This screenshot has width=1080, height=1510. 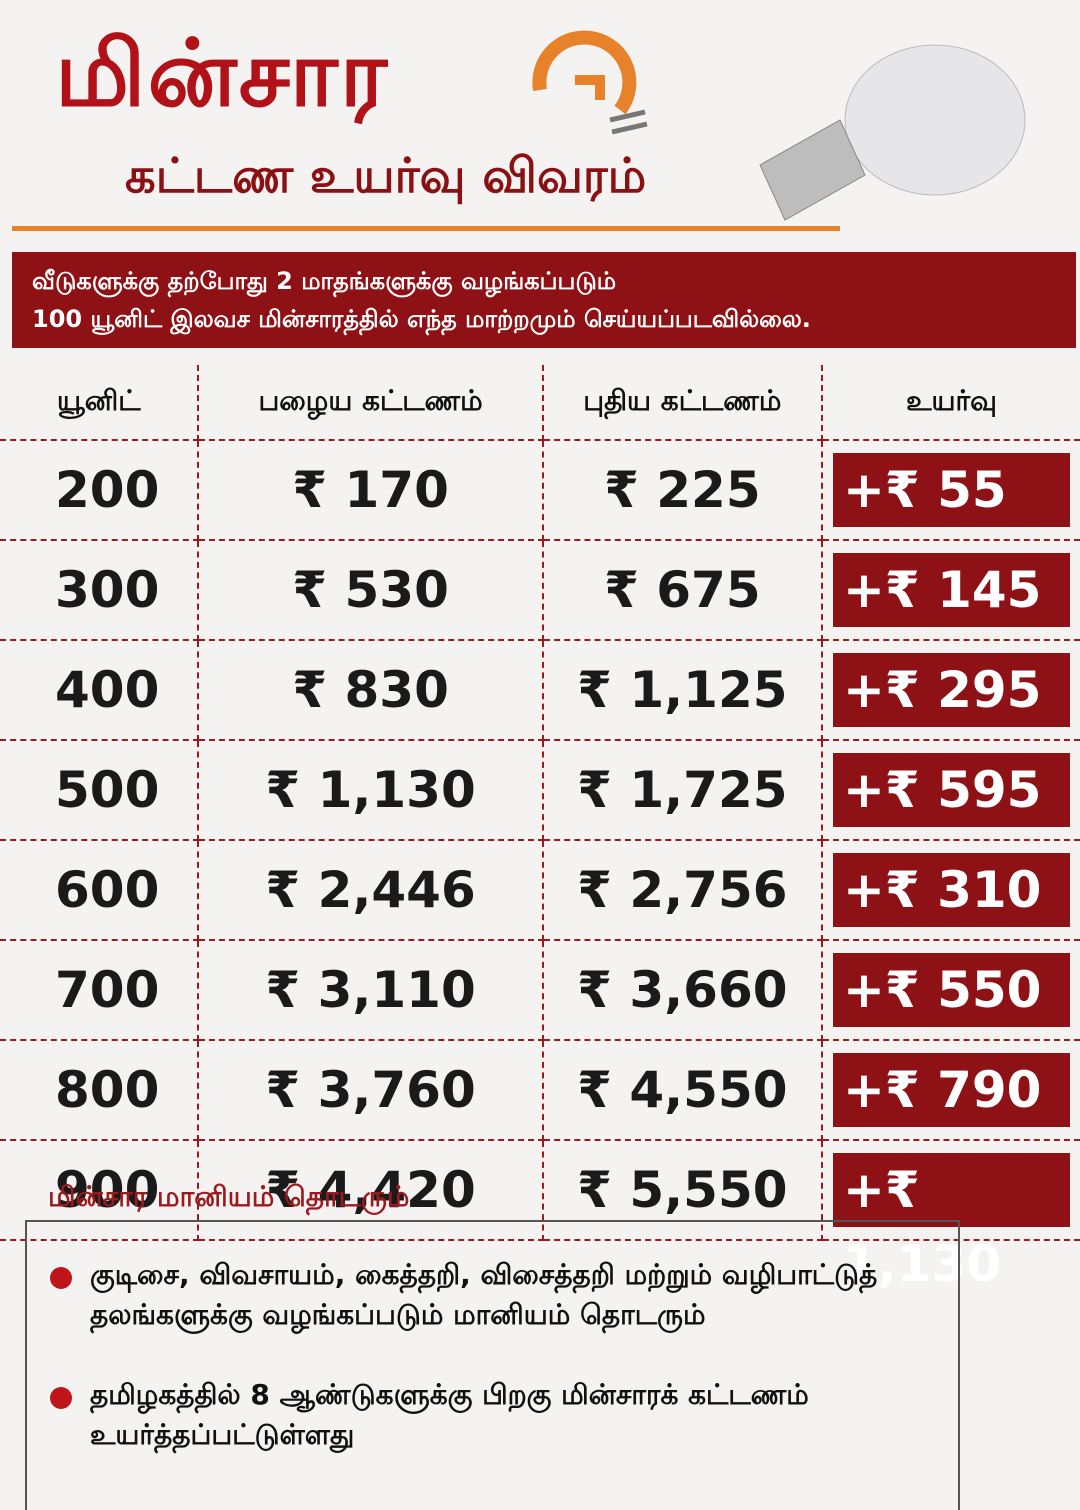 What do you see at coordinates (371, 403) in the screenshot?
I see `column-header: பழைய கட்டணம்` at bounding box center [371, 403].